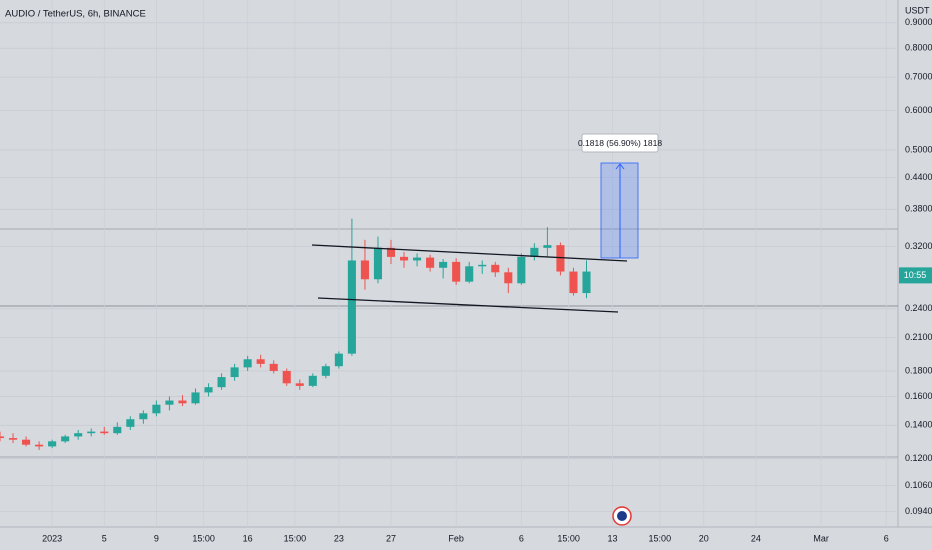 This screenshot has width=932, height=550. I want to click on channel-lower, so click(468, 305).